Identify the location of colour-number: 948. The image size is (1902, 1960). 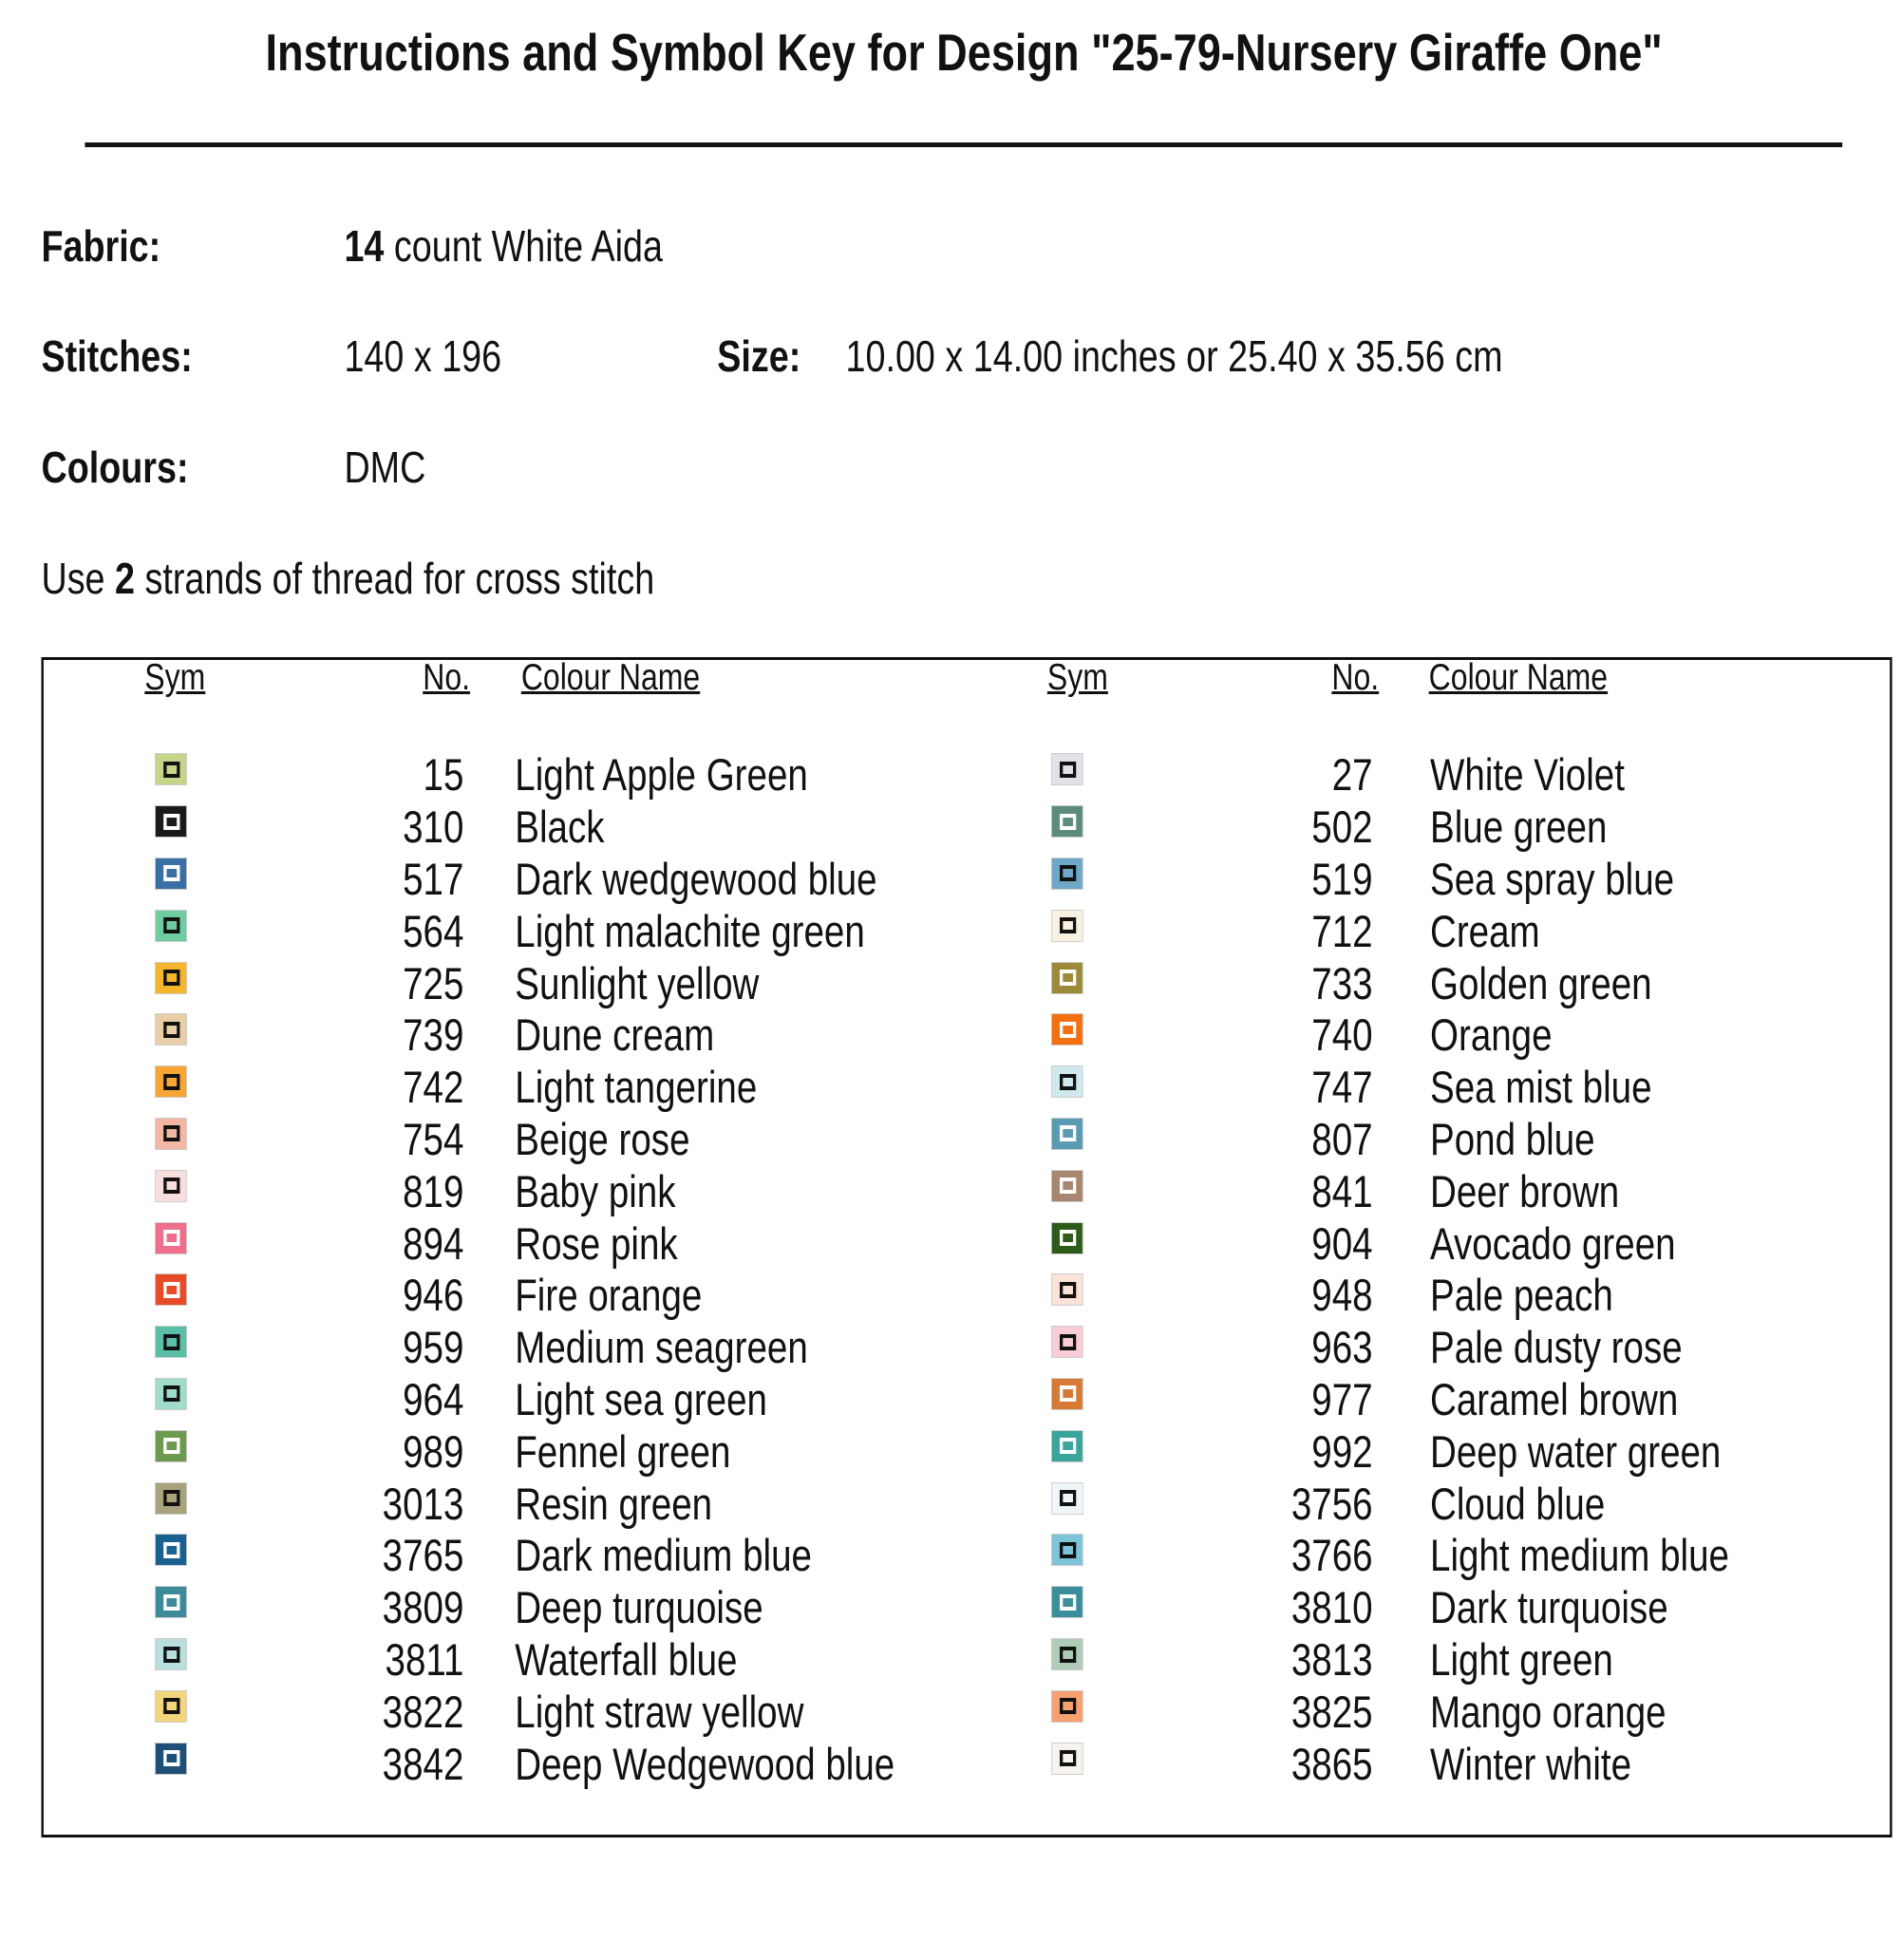
(1342, 1295).